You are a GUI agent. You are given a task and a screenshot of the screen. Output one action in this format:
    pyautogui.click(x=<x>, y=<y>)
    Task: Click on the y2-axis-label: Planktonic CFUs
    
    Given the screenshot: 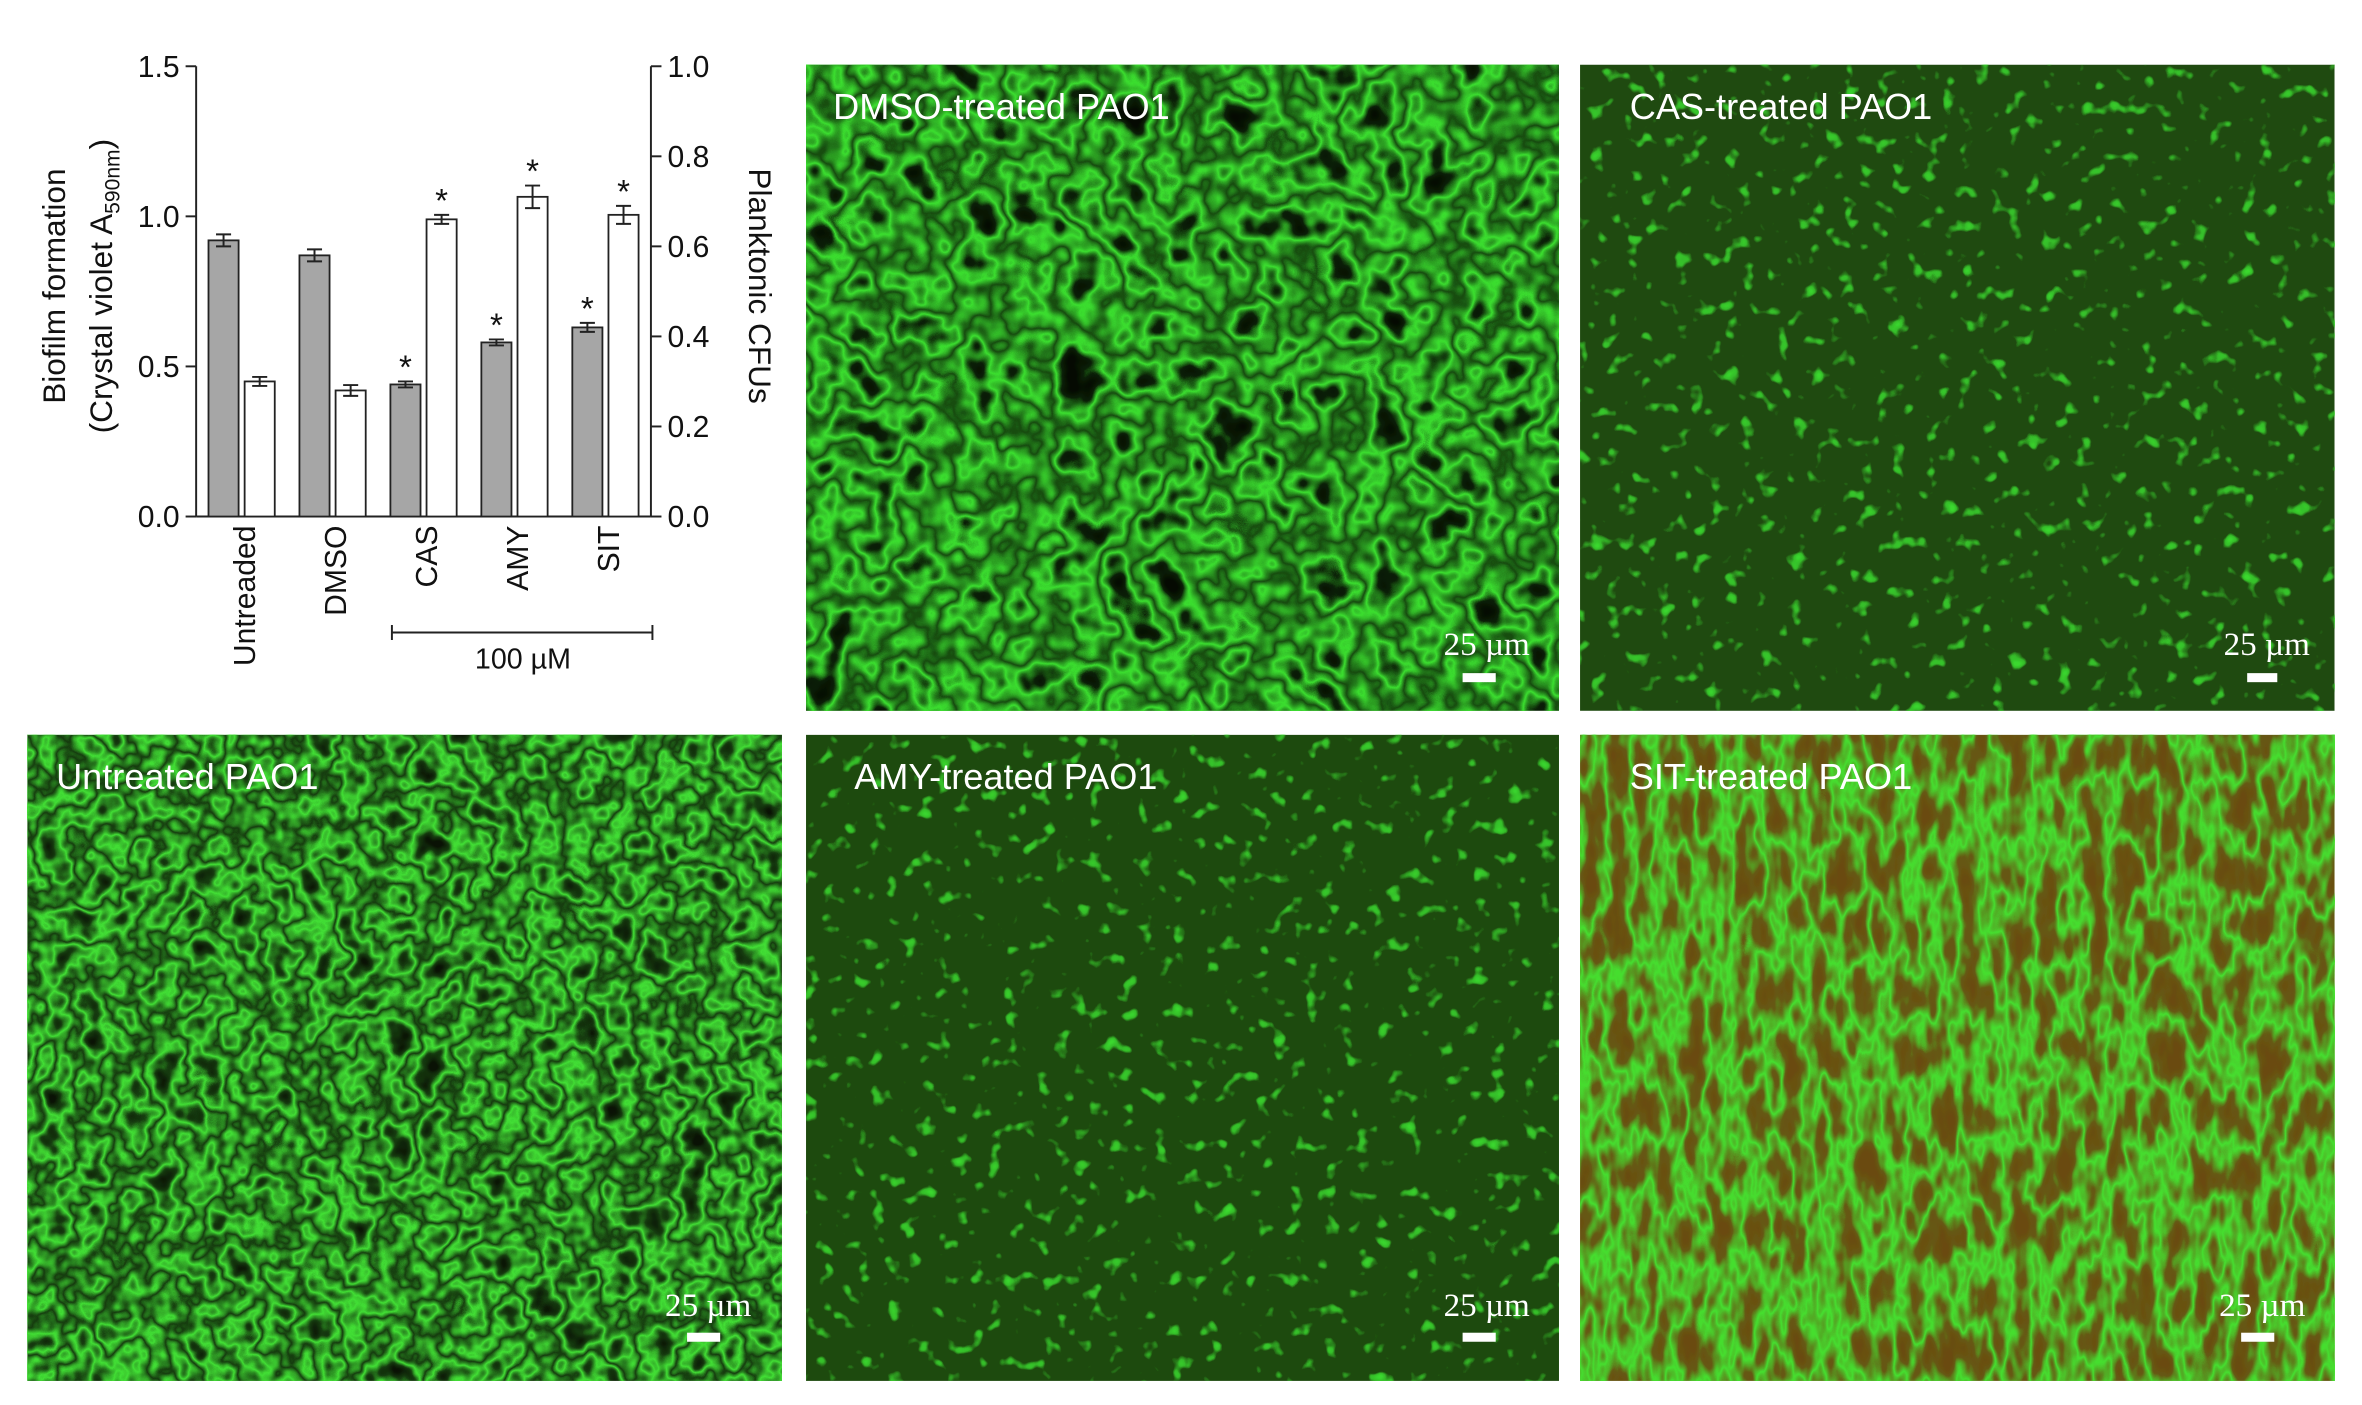 What is the action you would take?
    pyautogui.click(x=760, y=285)
    